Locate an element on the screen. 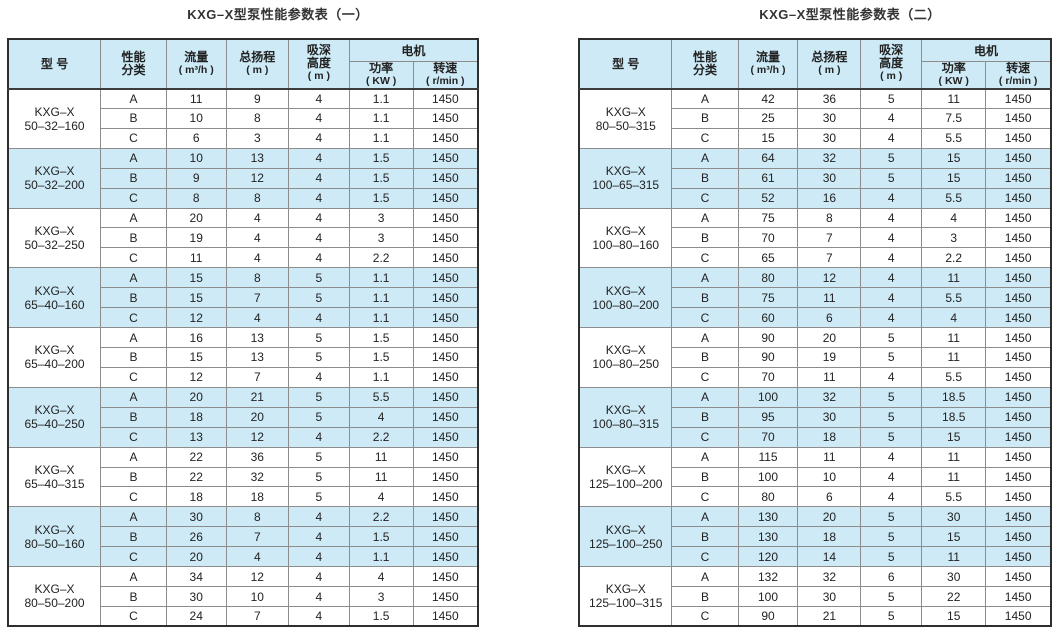 The width and height of the screenshot is (1059, 627). model-size: 50–32–200 is located at coordinates (54, 185).